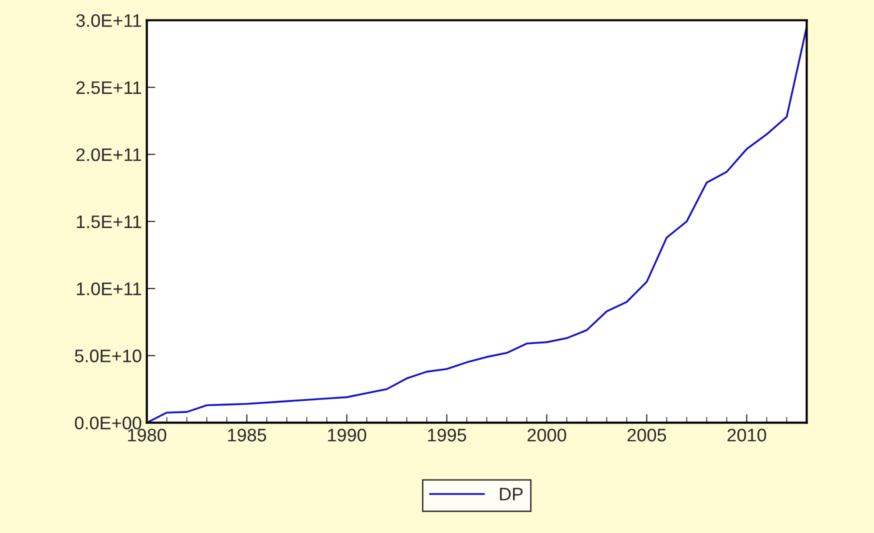 The width and height of the screenshot is (874, 533). Describe the element at coordinates (647, 435) in the screenshot. I see `x-tick-label: 2005` at that location.